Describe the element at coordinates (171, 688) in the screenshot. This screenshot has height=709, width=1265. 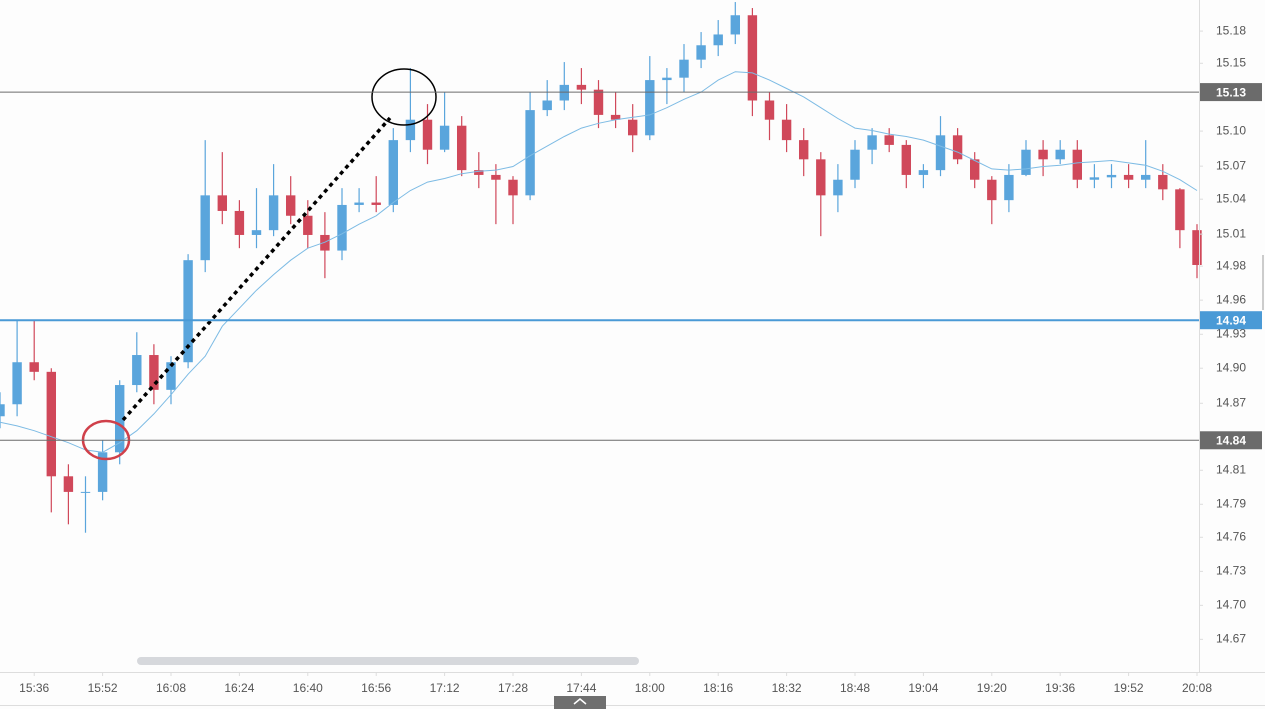
I see `x-tick-label: 16:08` at that location.